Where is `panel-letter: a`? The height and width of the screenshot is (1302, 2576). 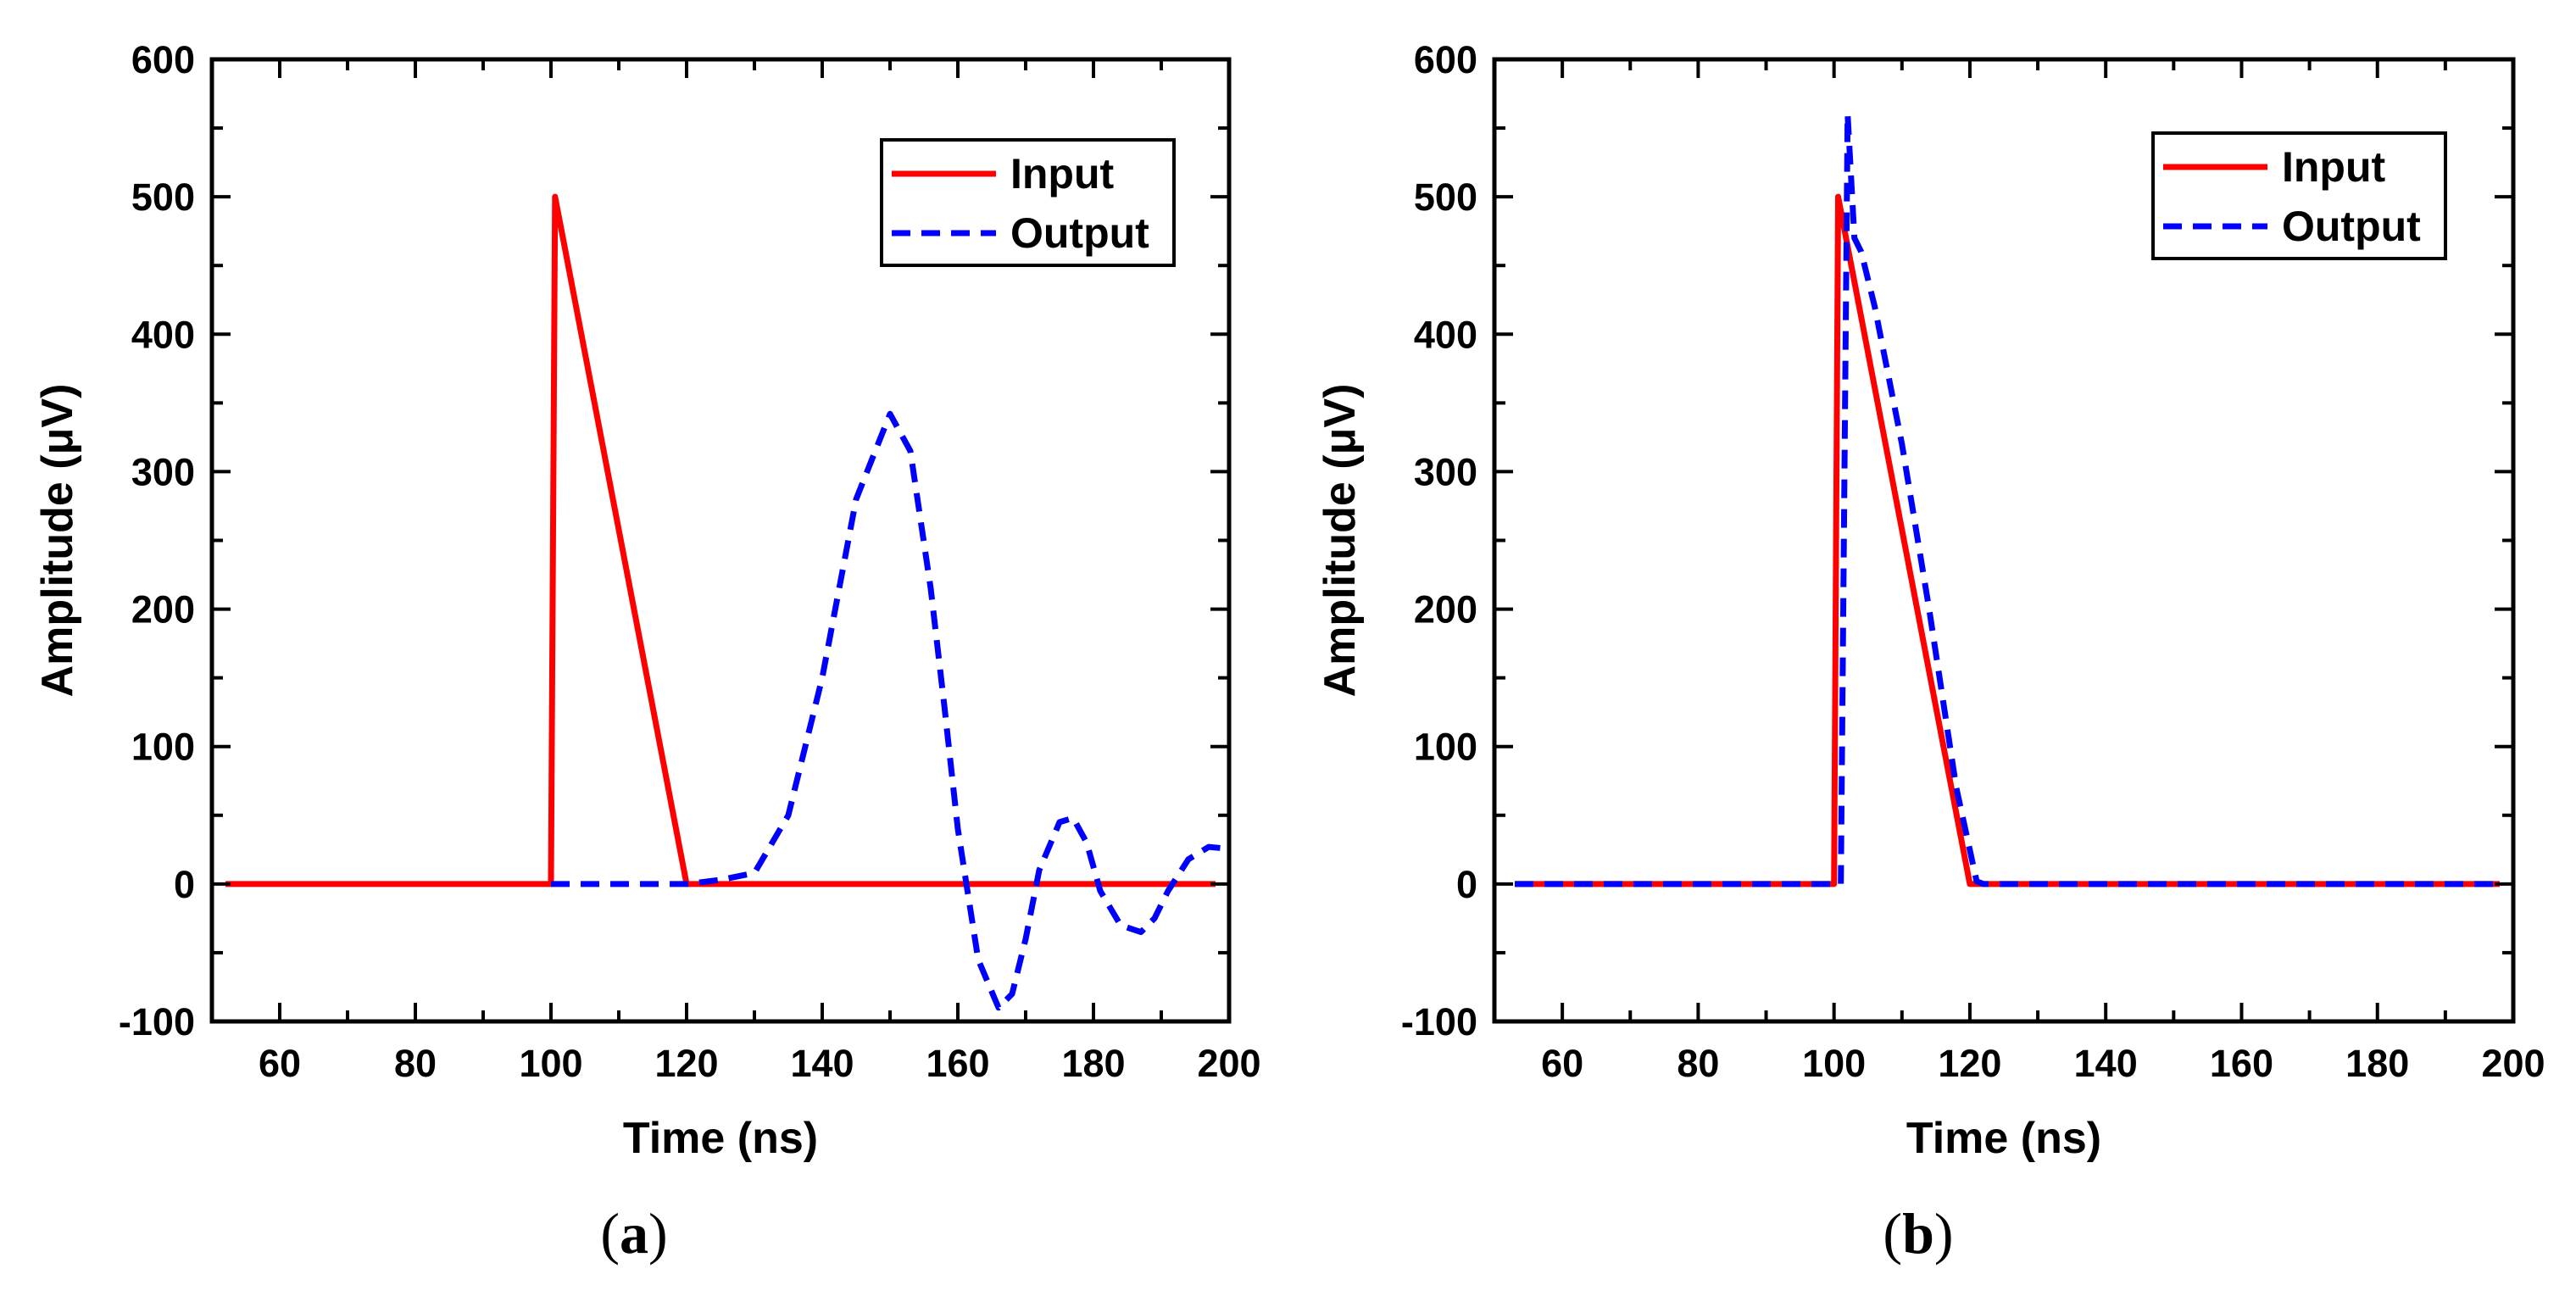
panel-letter: a is located at coordinates (634, 1233).